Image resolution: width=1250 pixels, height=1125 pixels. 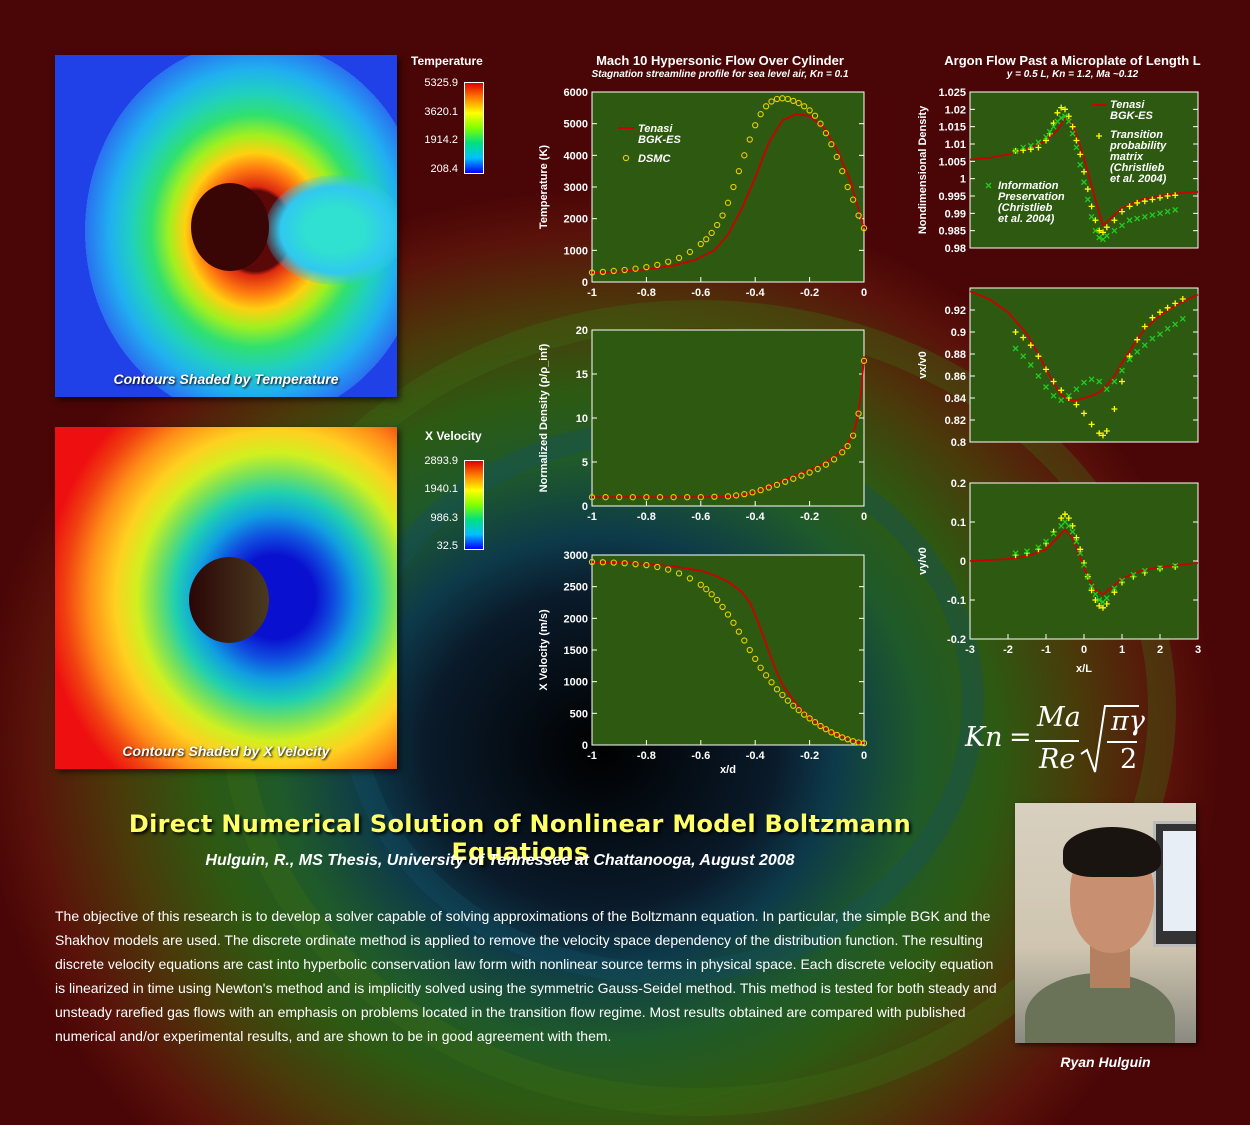 What do you see at coordinates (1072, 60) in the screenshot?
I see `argon-chart-title: Argon Flow Past a Microplate of Length L` at bounding box center [1072, 60].